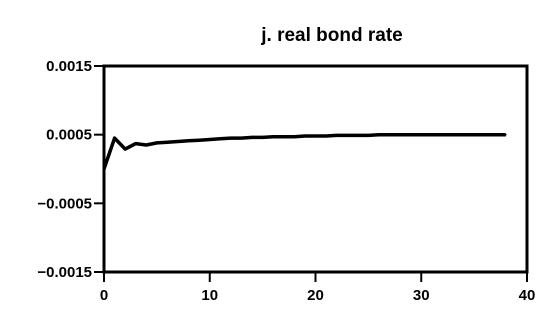 Image resolution: width=548 pixels, height=328 pixels. What do you see at coordinates (421, 295) in the screenshot?
I see `x-tick-label: 30` at bounding box center [421, 295].